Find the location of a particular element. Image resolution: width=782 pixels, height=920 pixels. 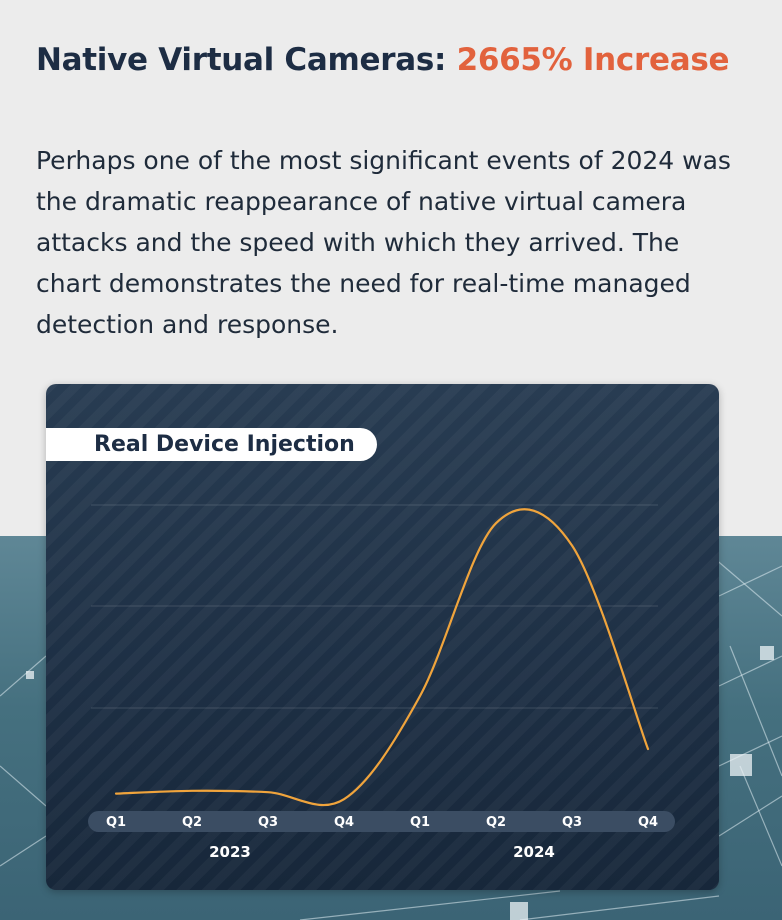

chart-title: Real Device Injection is located at coordinates (211, 444).